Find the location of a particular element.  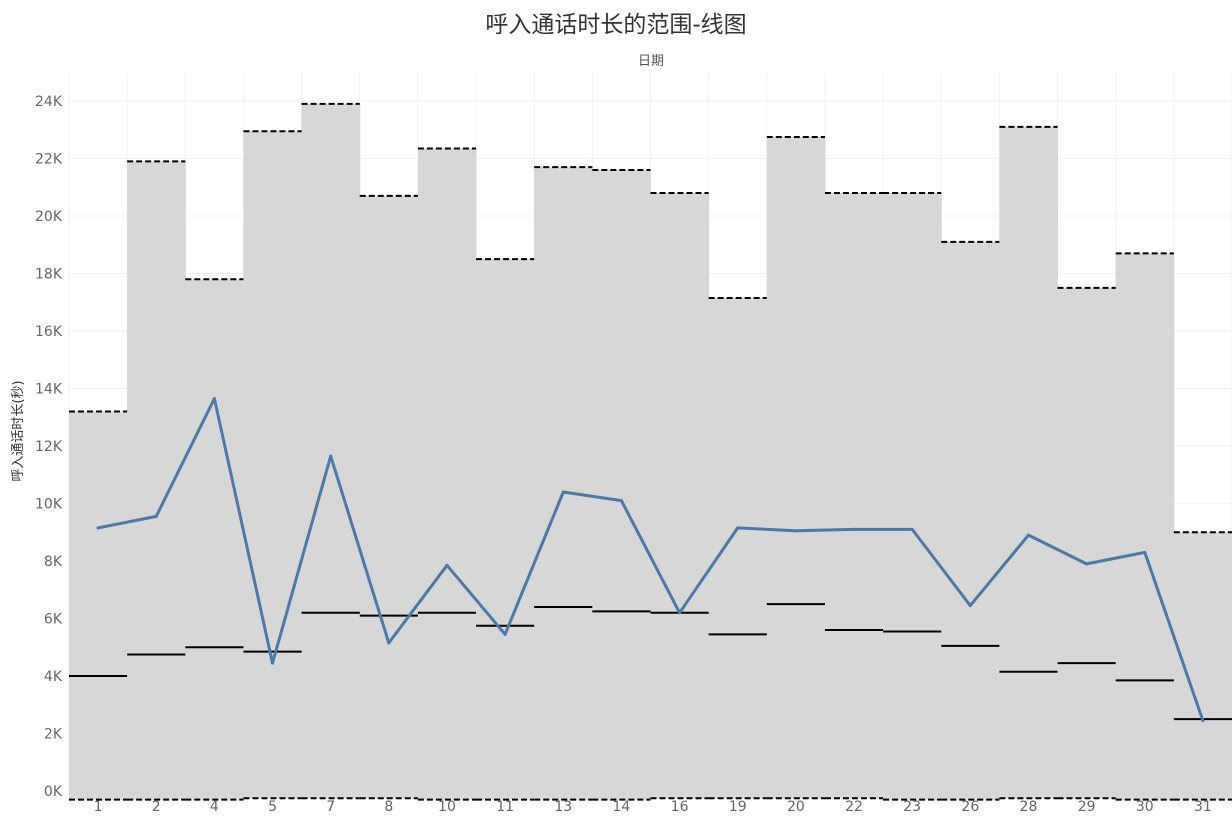

x-tick-label: 16 is located at coordinates (680, 807).